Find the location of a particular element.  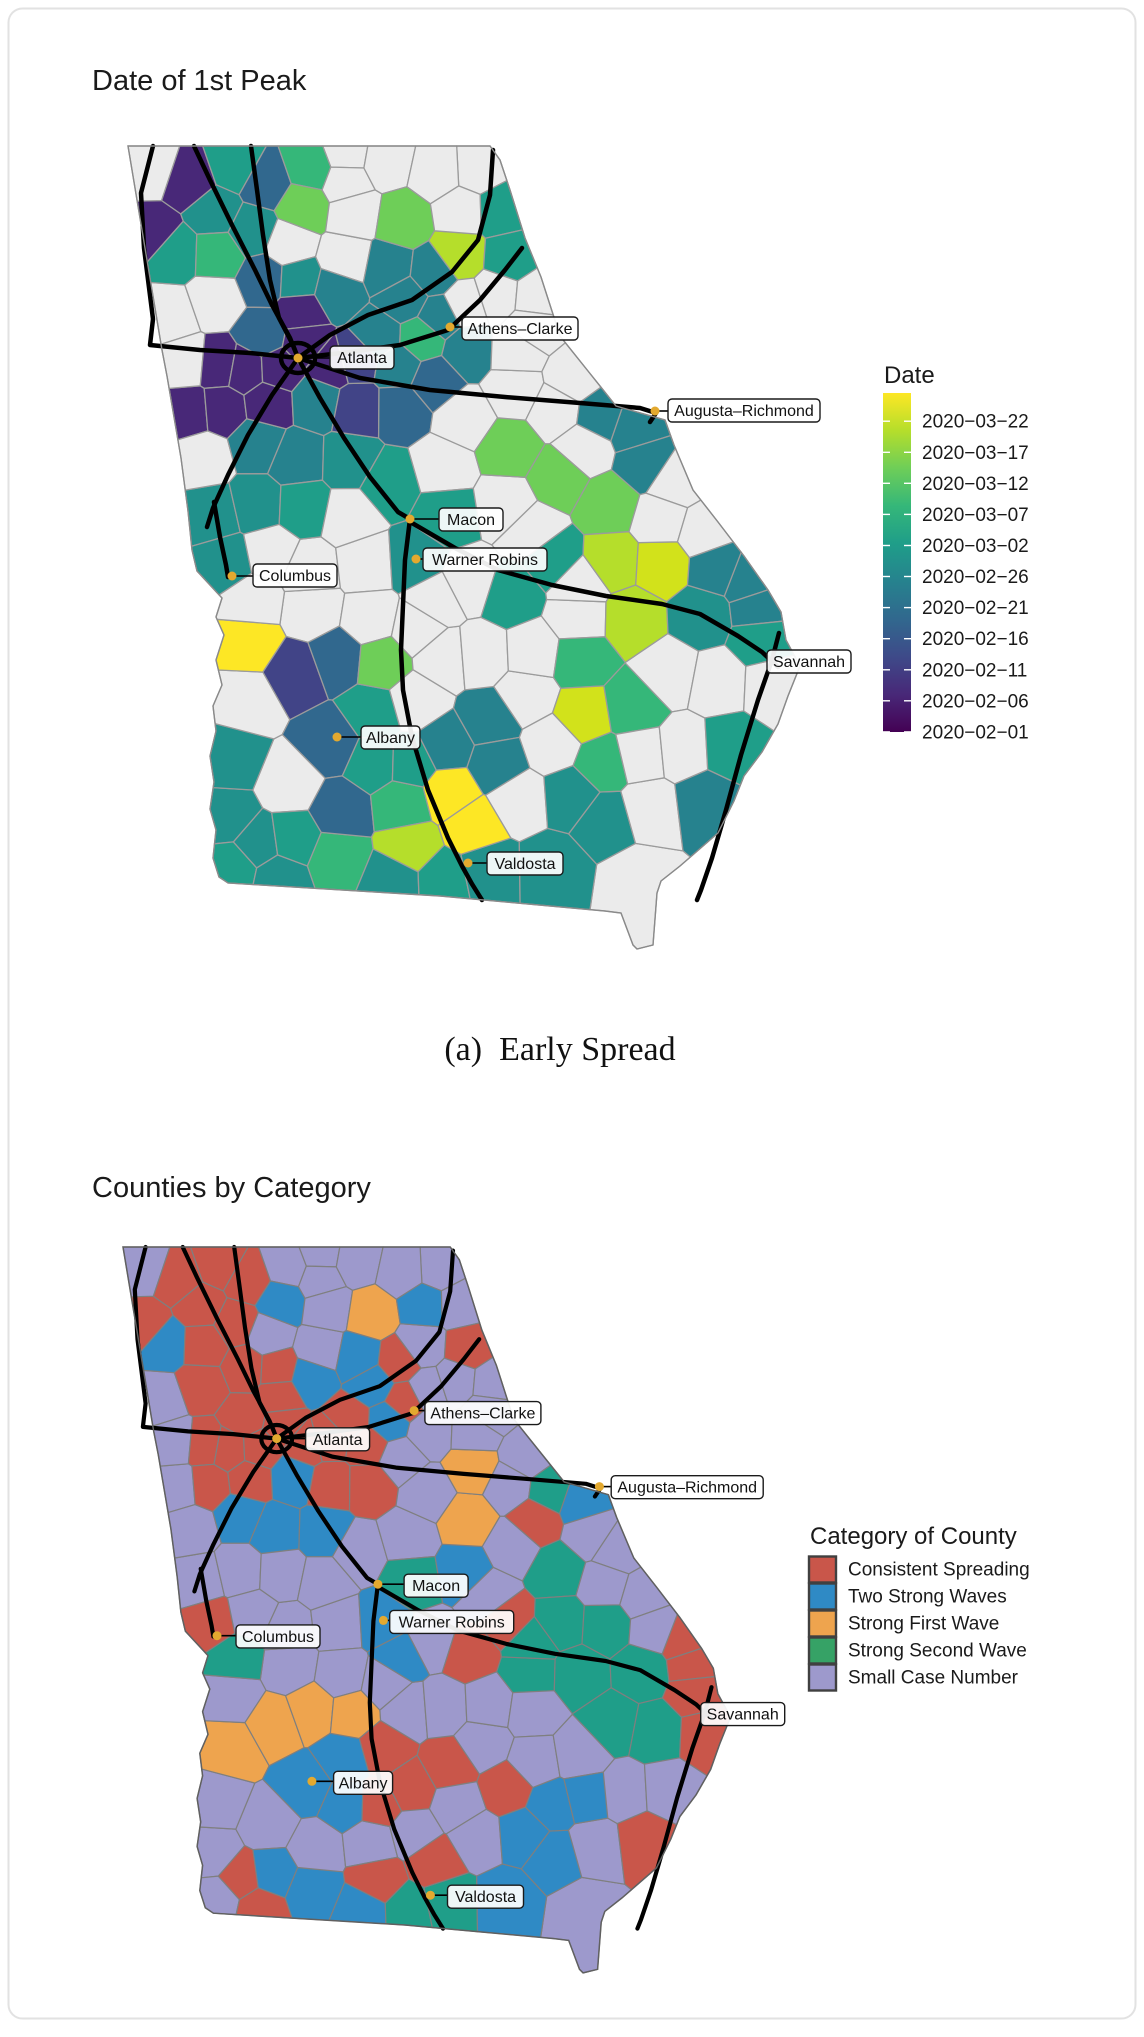

svg-text: 2020−03−02 is located at coordinates (975, 546).